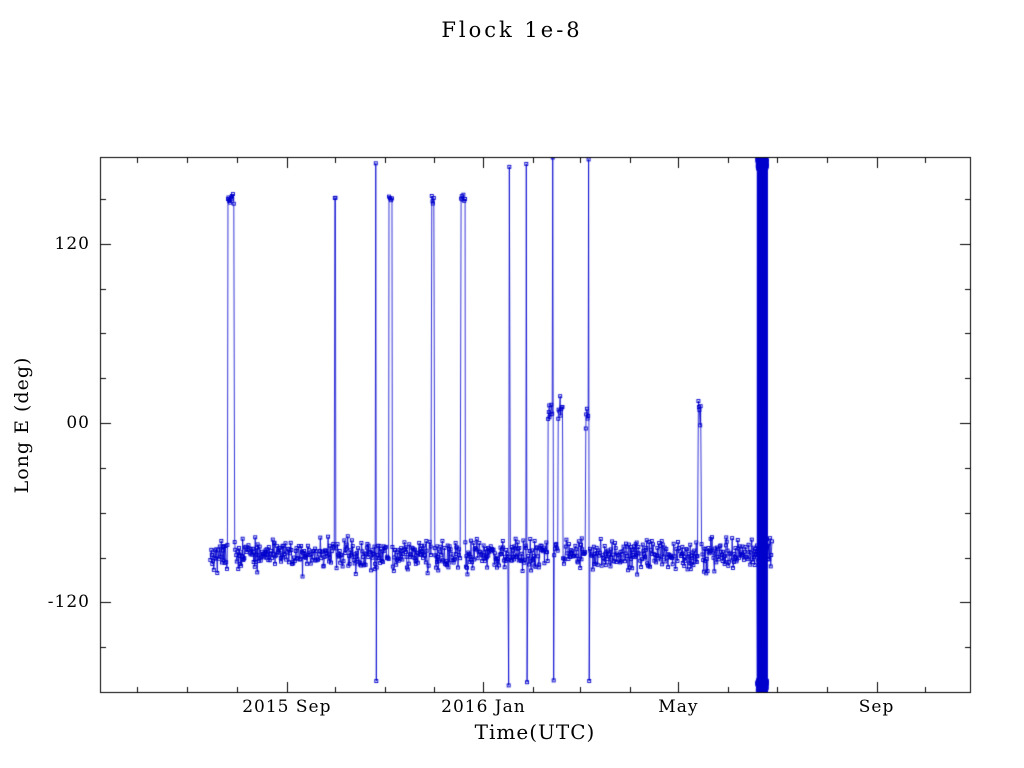 The image size is (1024, 768). Describe the element at coordinates (535, 732) in the screenshot. I see `x-axis-label: Time(UTC)` at that location.